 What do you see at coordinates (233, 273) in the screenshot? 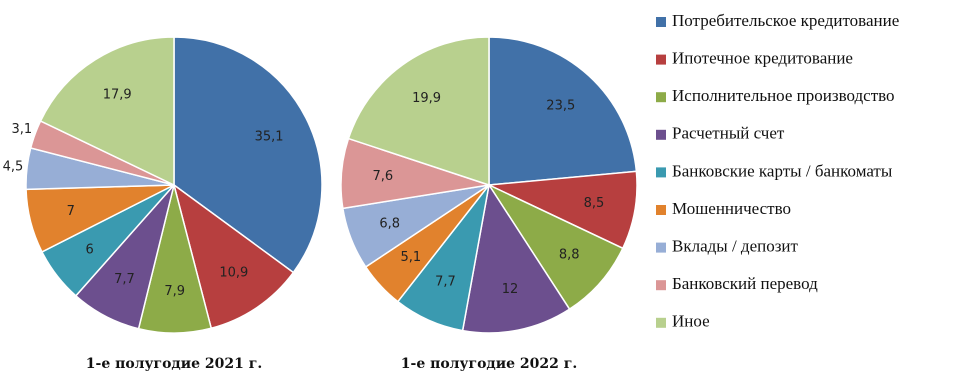
I see `data-label: 10,9` at bounding box center [233, 273].